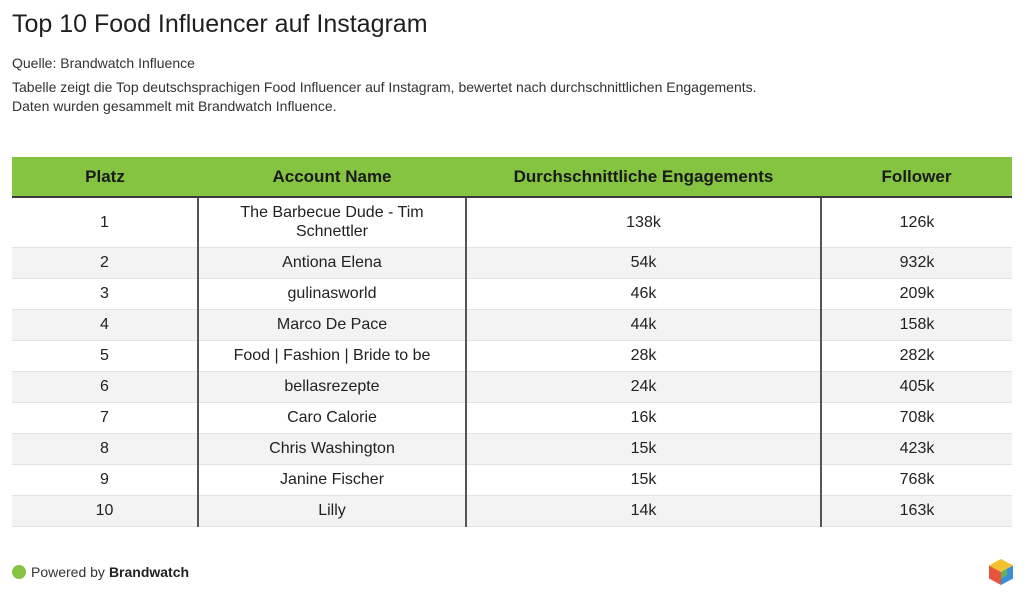 The image size is (1024, 600). I want to click on follower-cell: 708k, so click(916, 418).